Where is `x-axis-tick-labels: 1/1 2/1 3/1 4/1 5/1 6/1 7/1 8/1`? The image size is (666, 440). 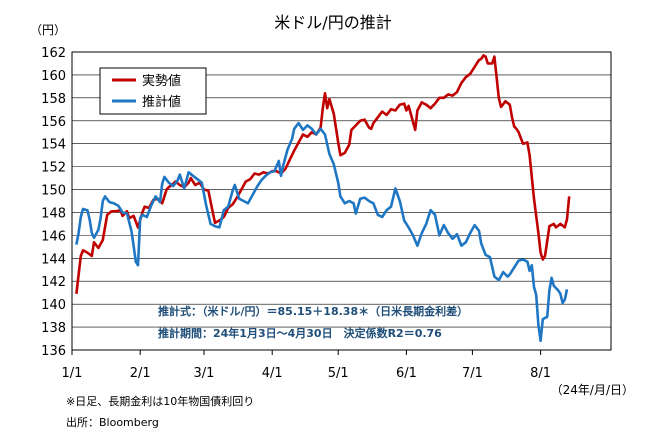 x-axis-tick-labels: 1/1 2/1 3/1 4/1 5/1 6/1 7/1 8/1 is located at coordinates (306, 365).